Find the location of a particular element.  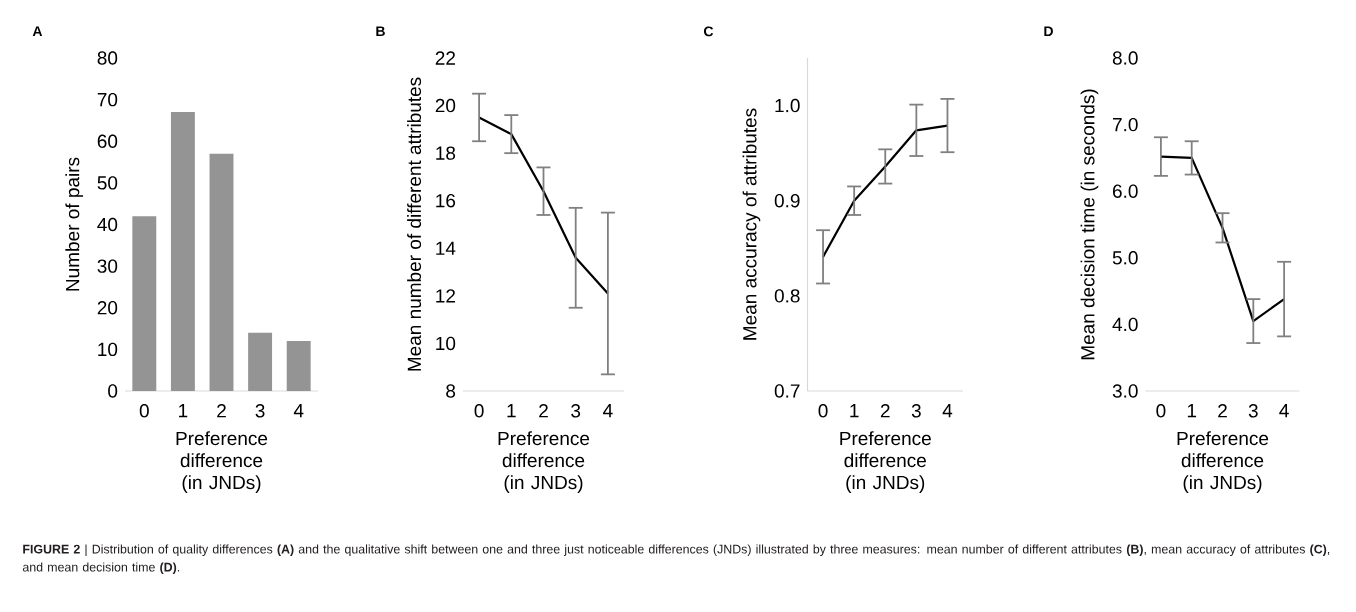

y-axis-title: Mean number of different attributes is located at coordinates (414, 224).